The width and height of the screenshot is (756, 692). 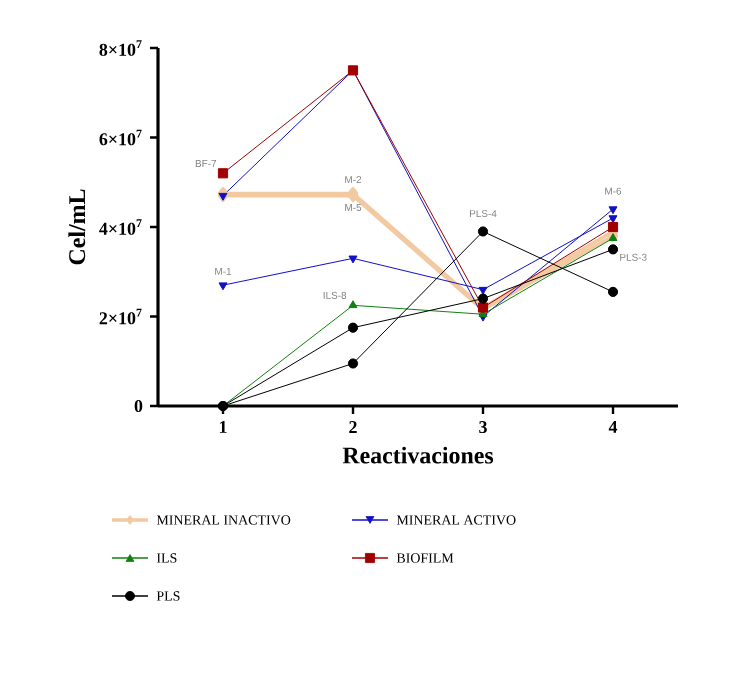 What do you see at coordinates (120, 227) in the screenshot?
I see `y-tick-label: 4×10$^{7}$` at bounding box center [120, 227].